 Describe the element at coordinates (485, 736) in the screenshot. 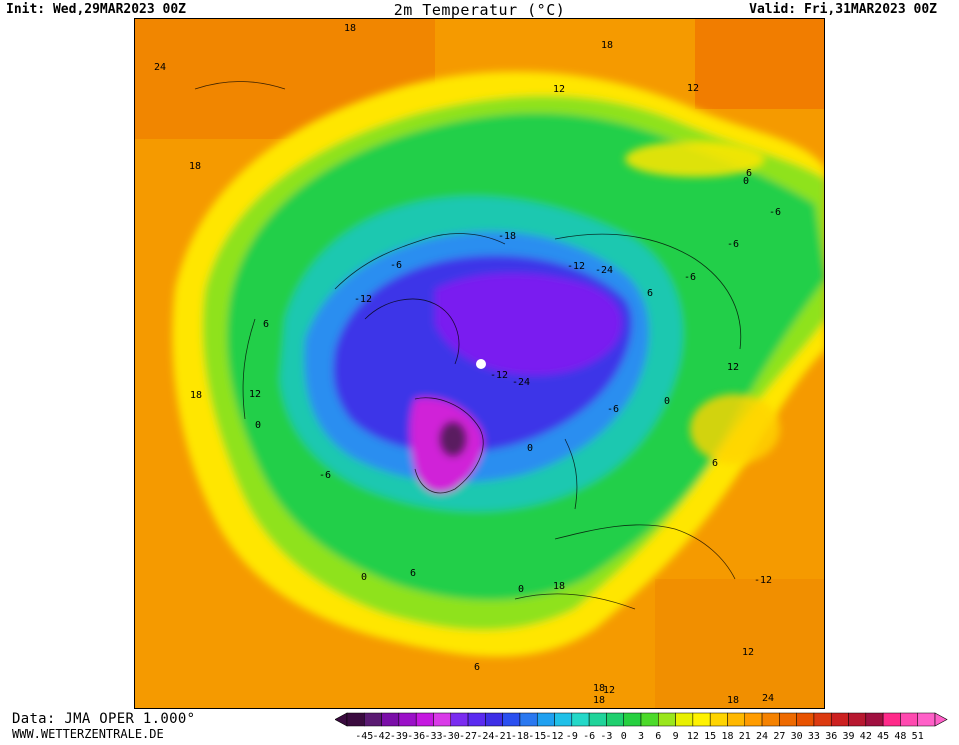

I see `legend-tick-label: -24` at that location.